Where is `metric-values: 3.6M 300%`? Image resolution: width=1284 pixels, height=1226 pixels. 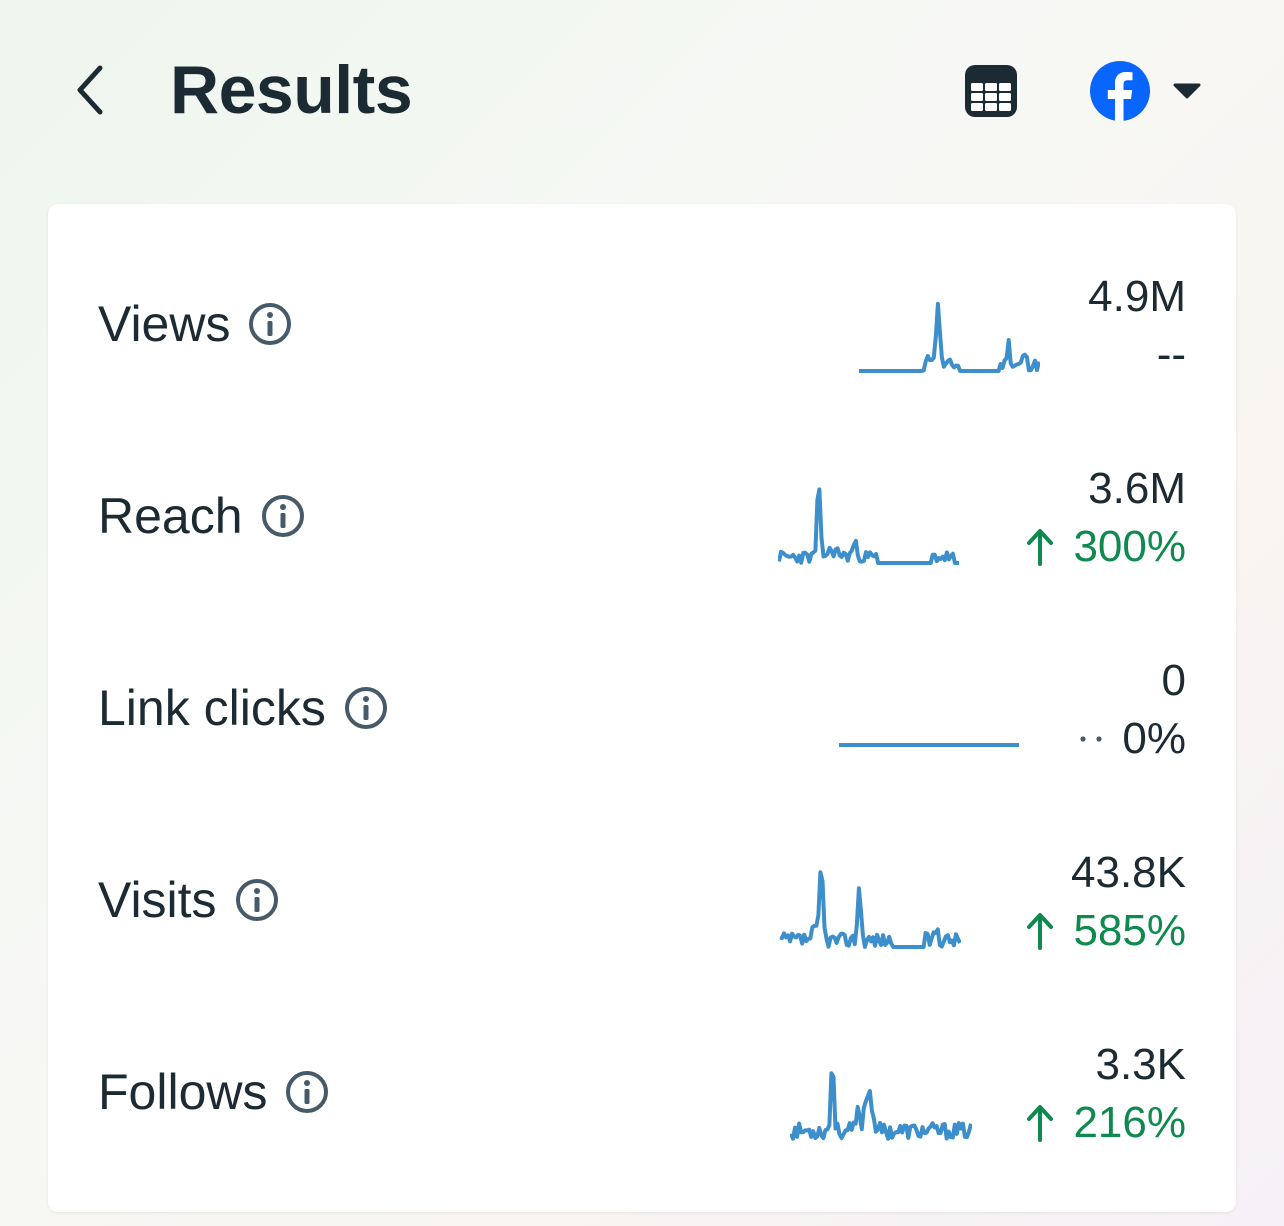 metric-values: 3.6M 300% is located at coordinates (1105, 519).